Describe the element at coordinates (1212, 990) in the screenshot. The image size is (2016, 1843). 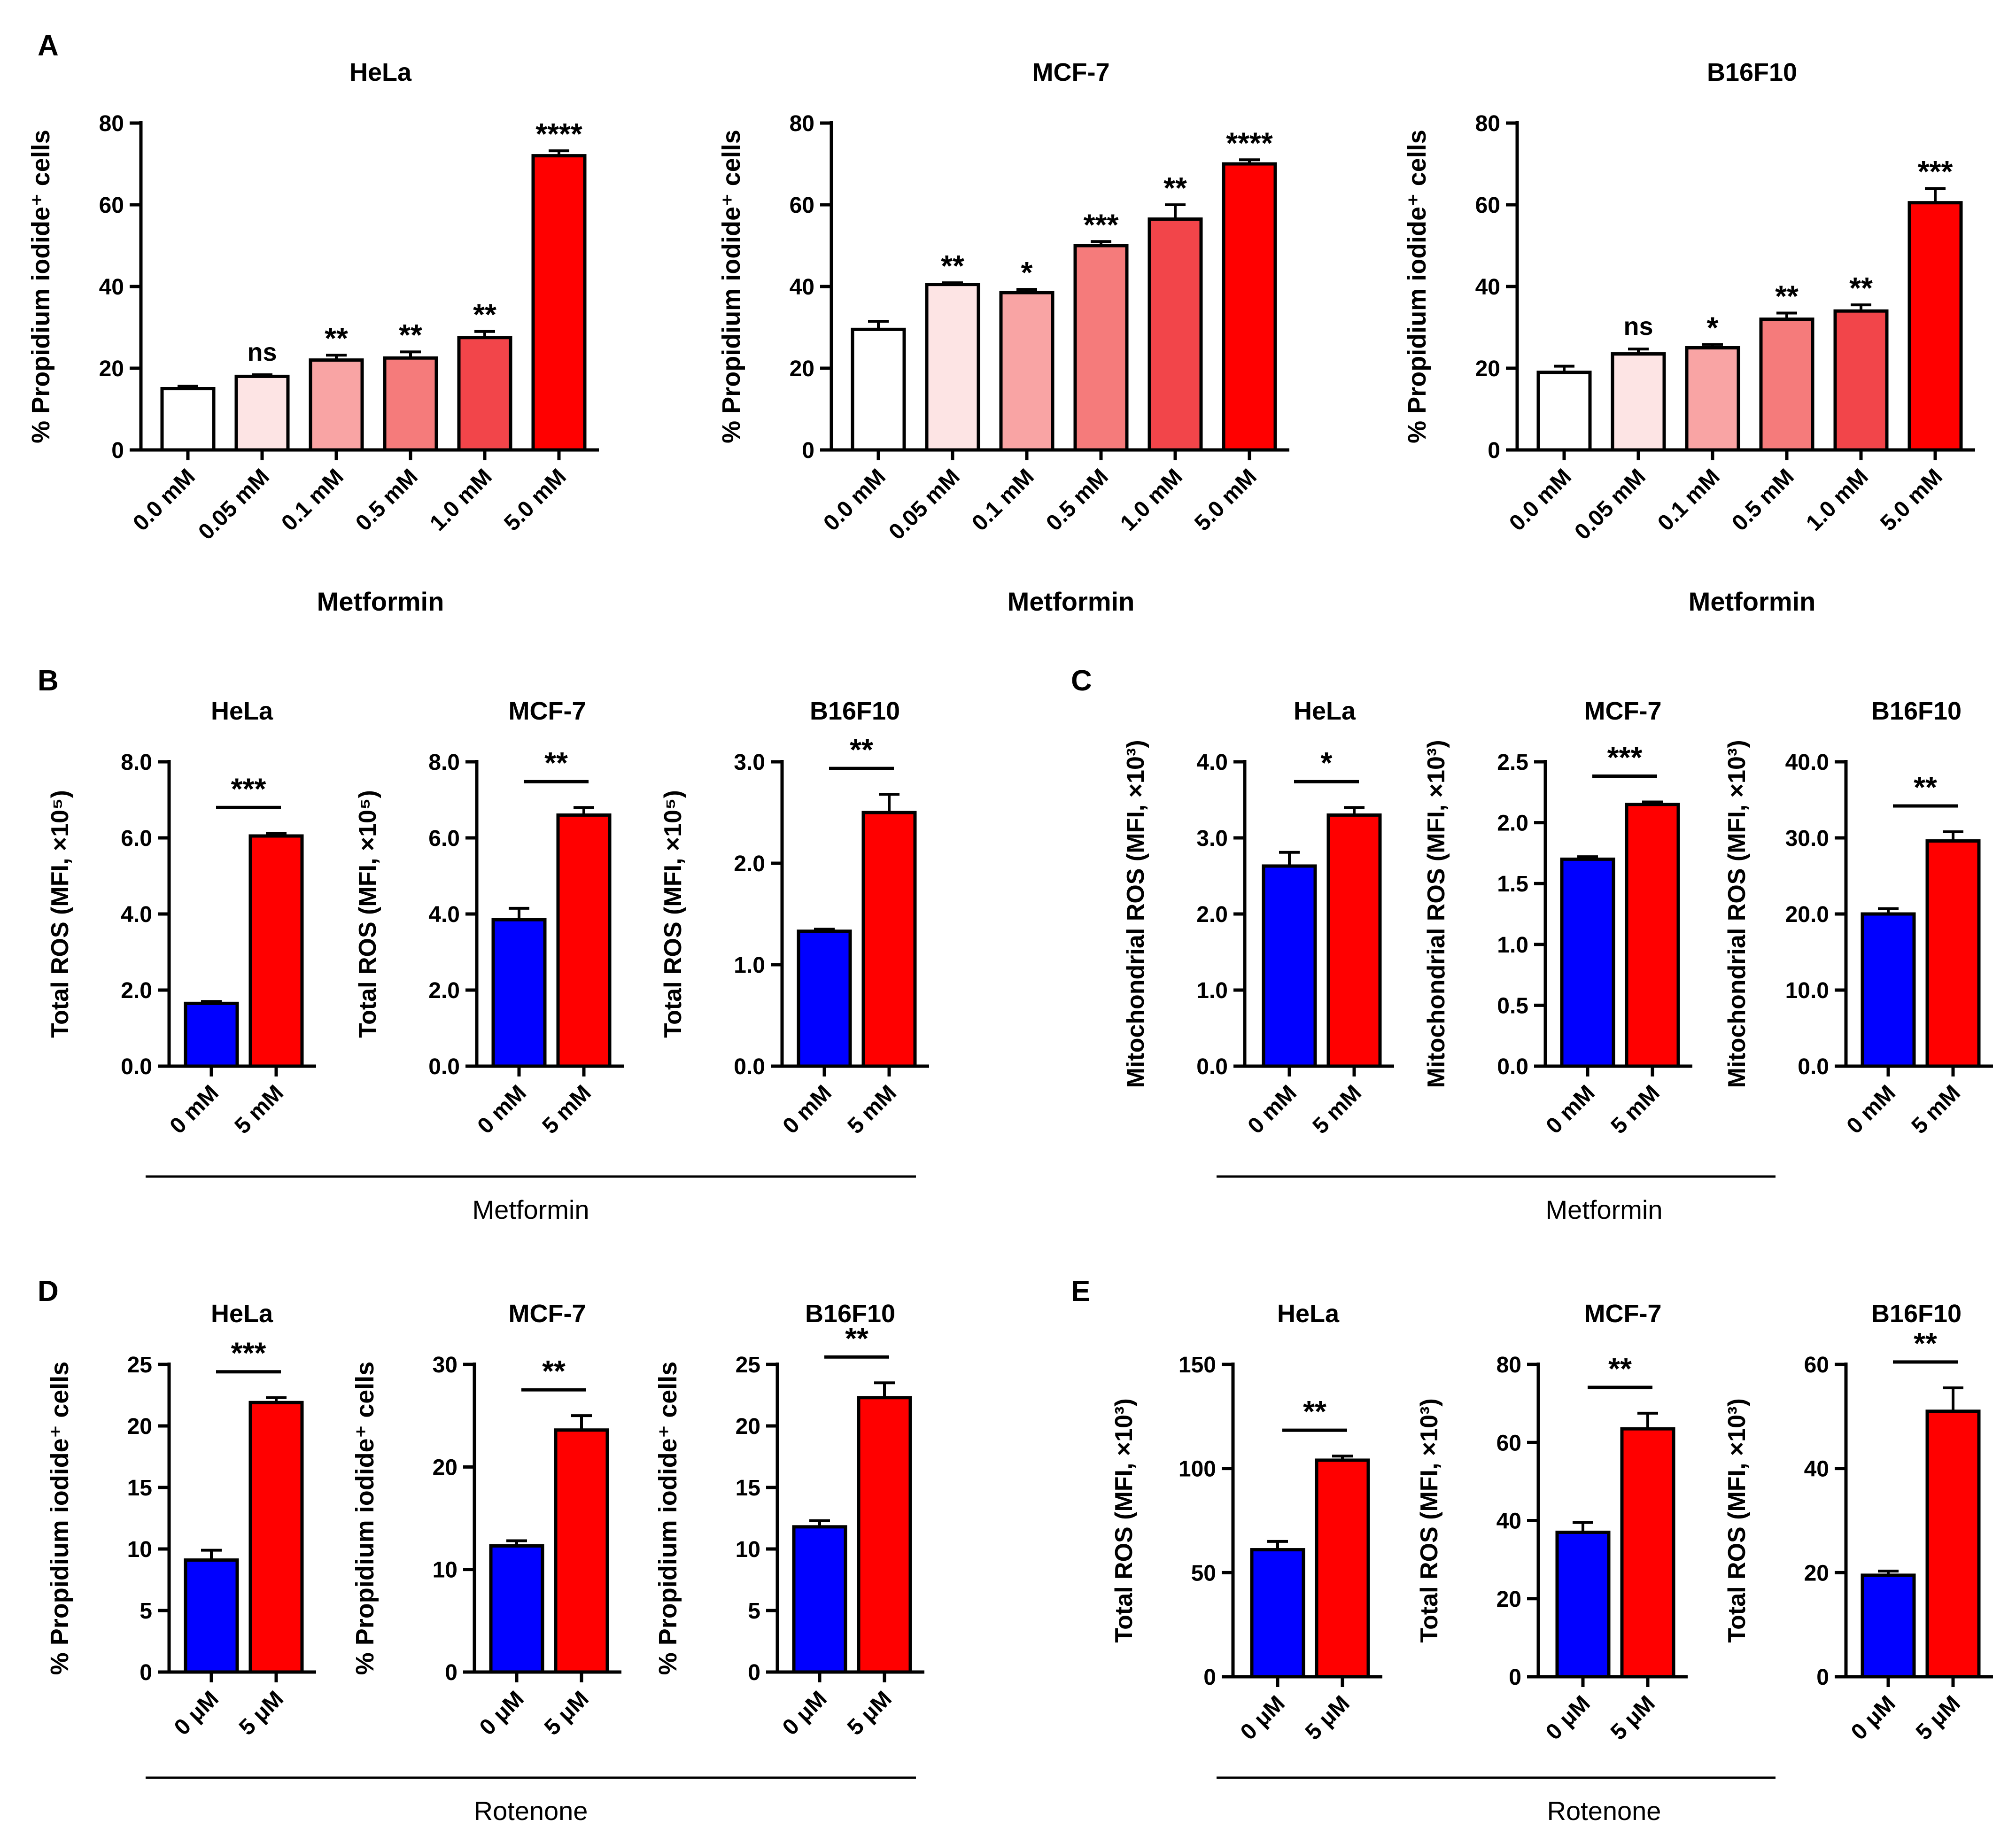
I see `c1-ytick-label: 1.0` at that location.